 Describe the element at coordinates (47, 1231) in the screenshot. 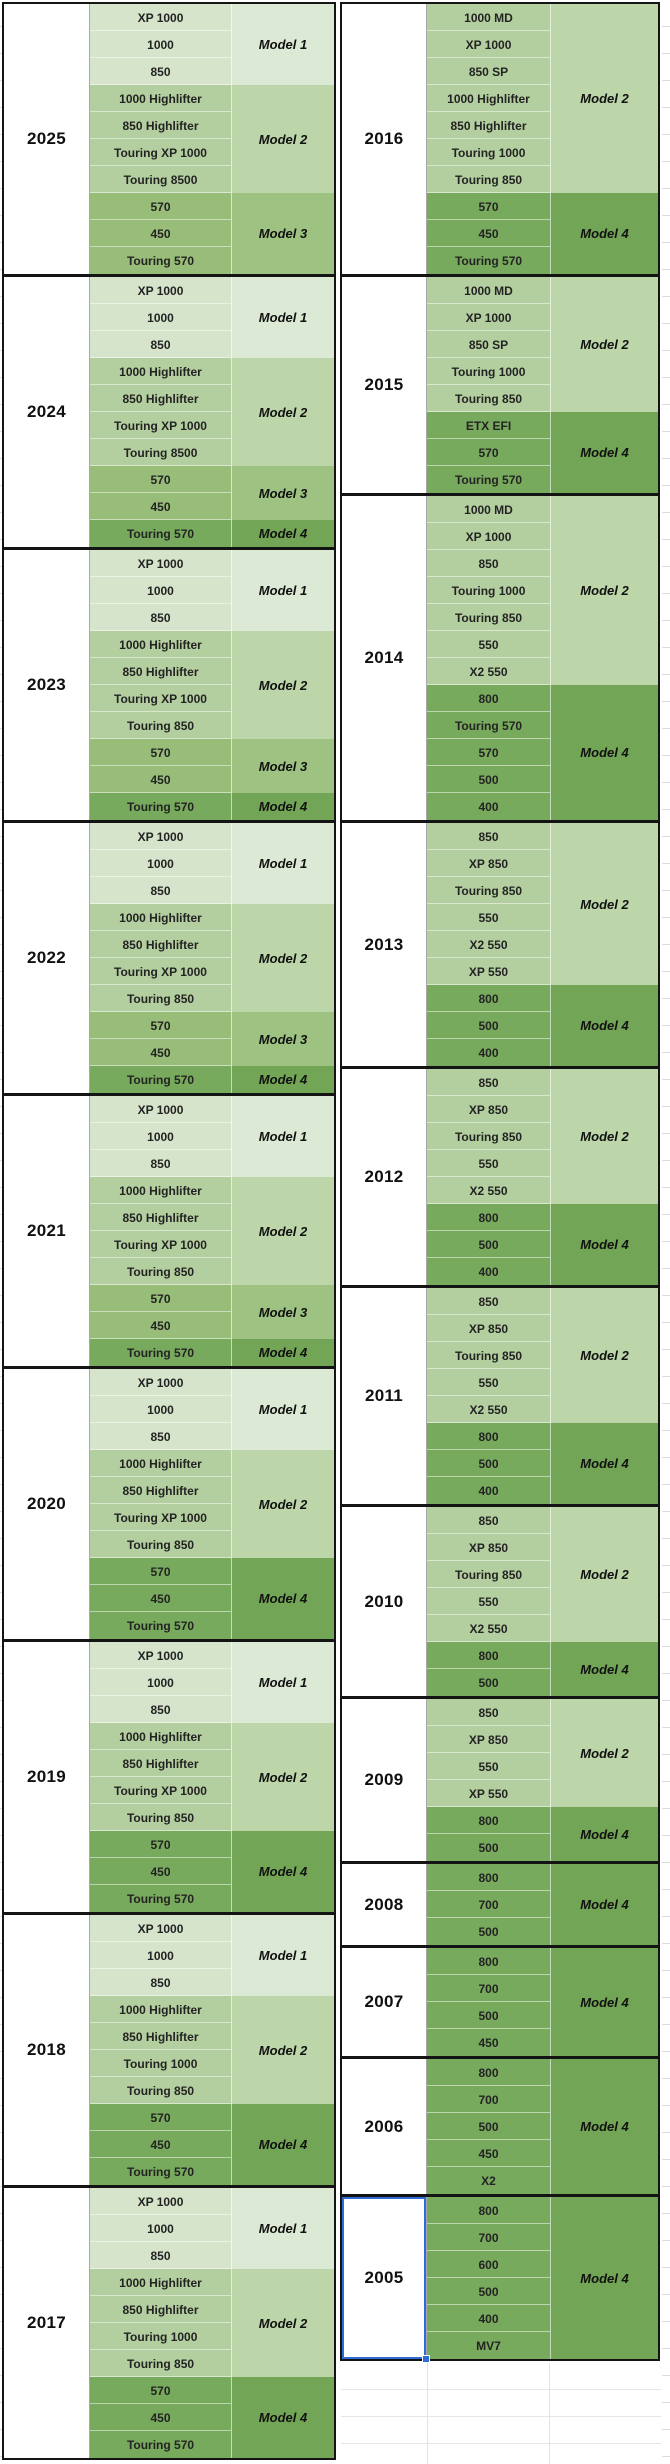

I see `year-cell-2021: 2021` at that location.